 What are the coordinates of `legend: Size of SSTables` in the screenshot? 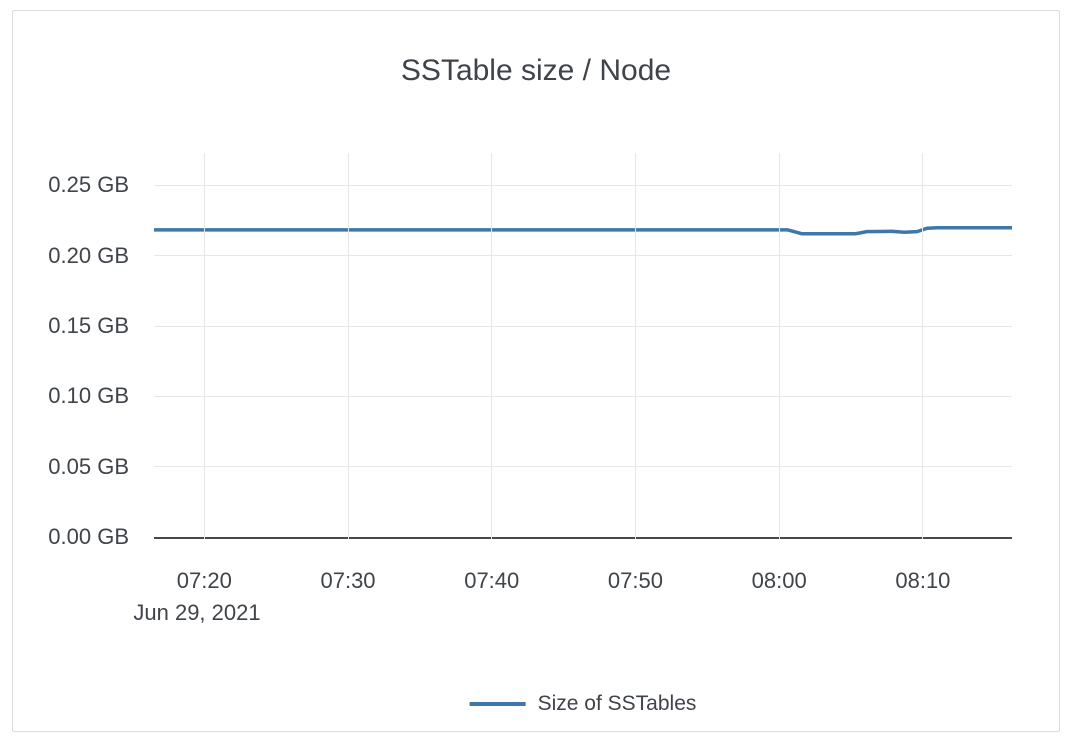 It's located at (583, 704).